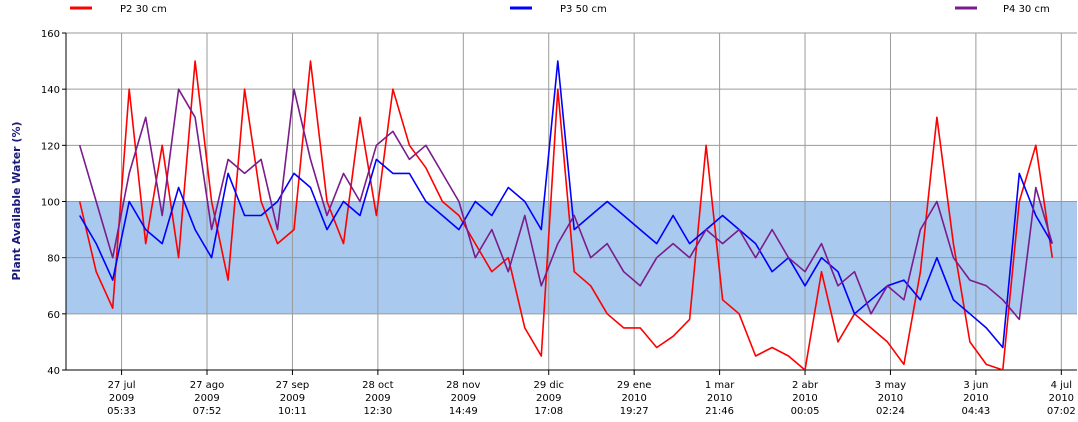 The height and width of the screenshot is (422, 1078). Describe the element at coordinates (50, 90) in the screenshot. I see `y-tick-label: 140` at that location.